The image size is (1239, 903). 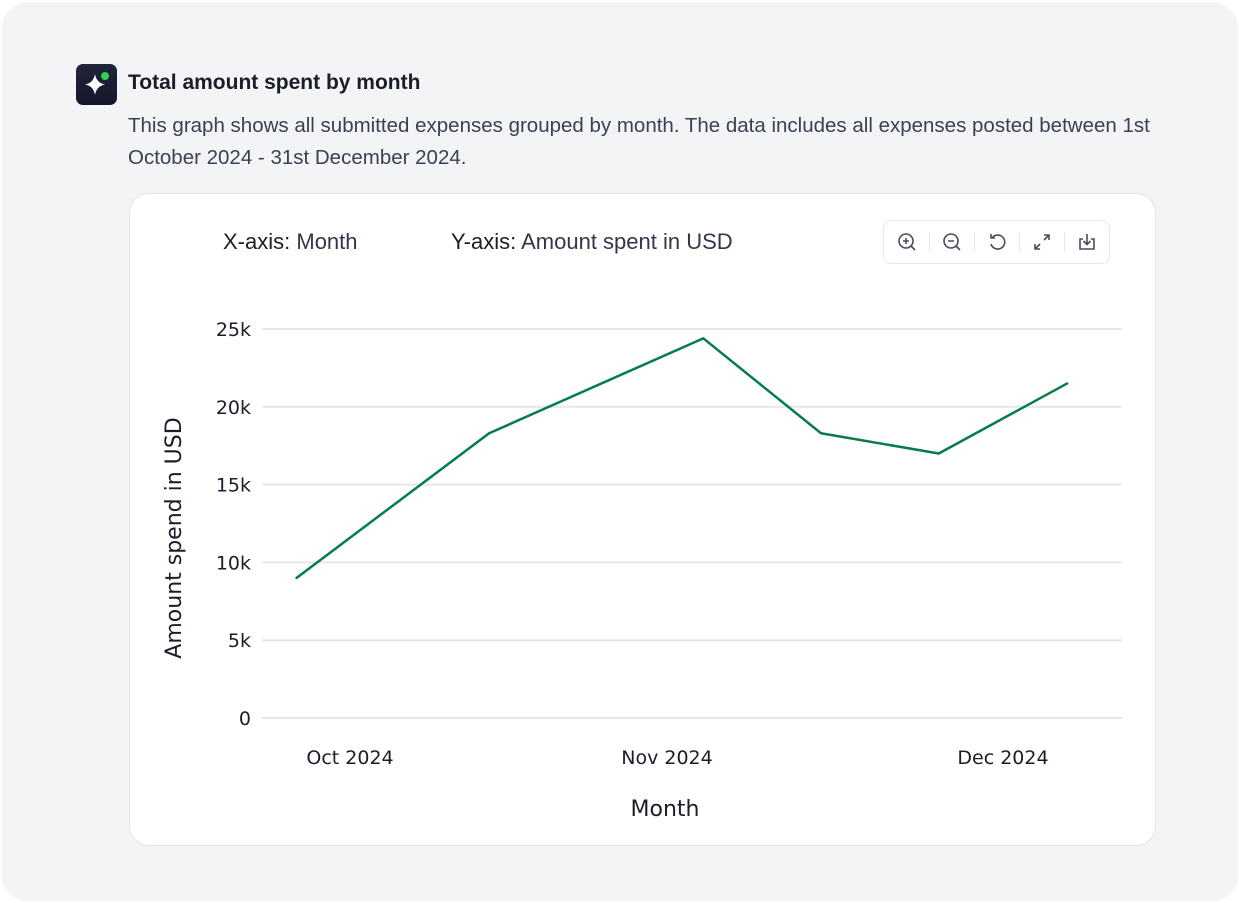 What do you see at coordinates (274, 82) in the screenshot?
I see `chart-title: Total amount spent by month` at bounding box center [274, 82].